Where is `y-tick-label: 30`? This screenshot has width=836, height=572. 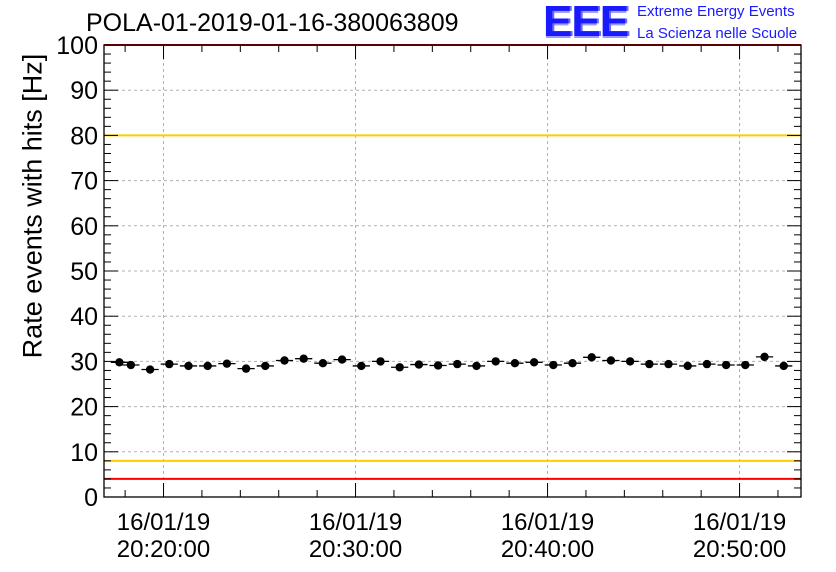 y-tick-label: 30 is located at coordinates (84, 362).